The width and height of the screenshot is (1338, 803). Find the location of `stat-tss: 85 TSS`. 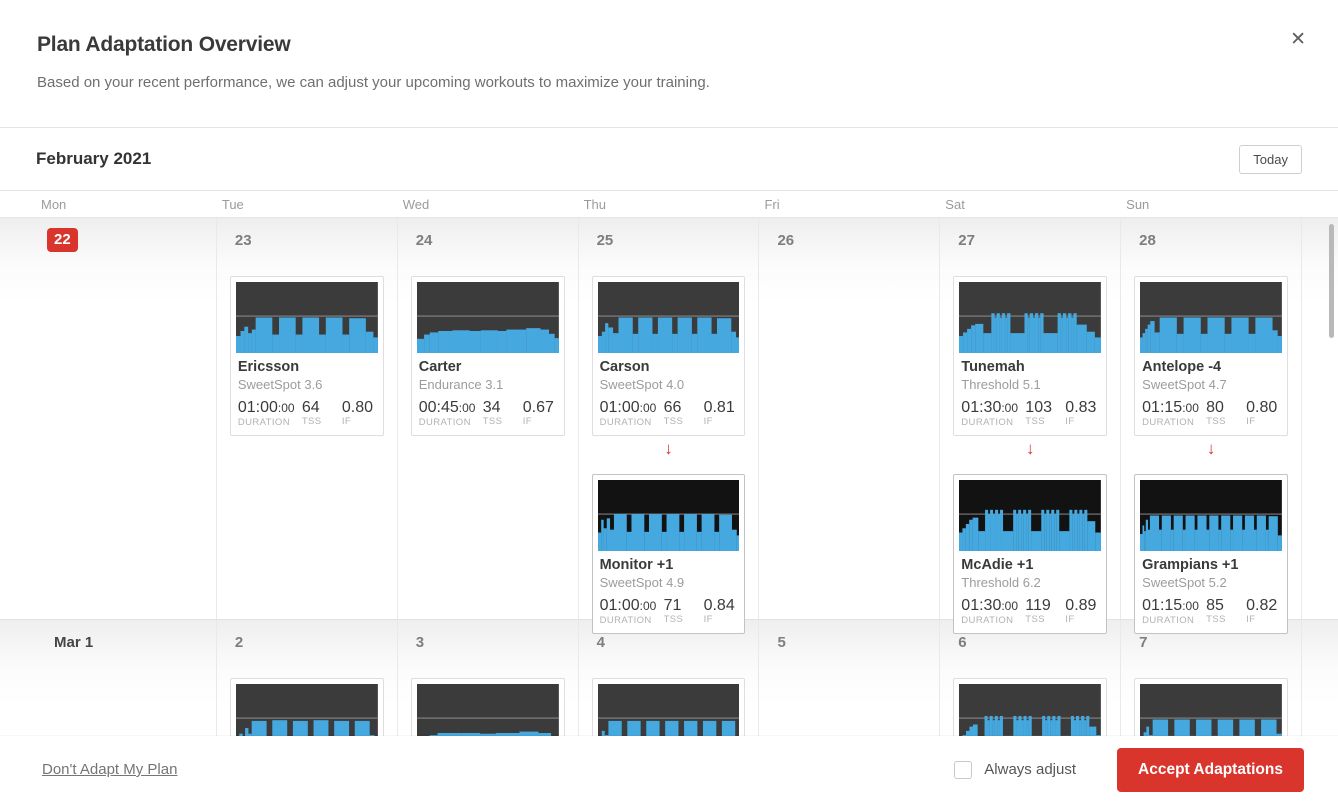

stat-tss: 85 TSS is located at coordinates (1226, 611).